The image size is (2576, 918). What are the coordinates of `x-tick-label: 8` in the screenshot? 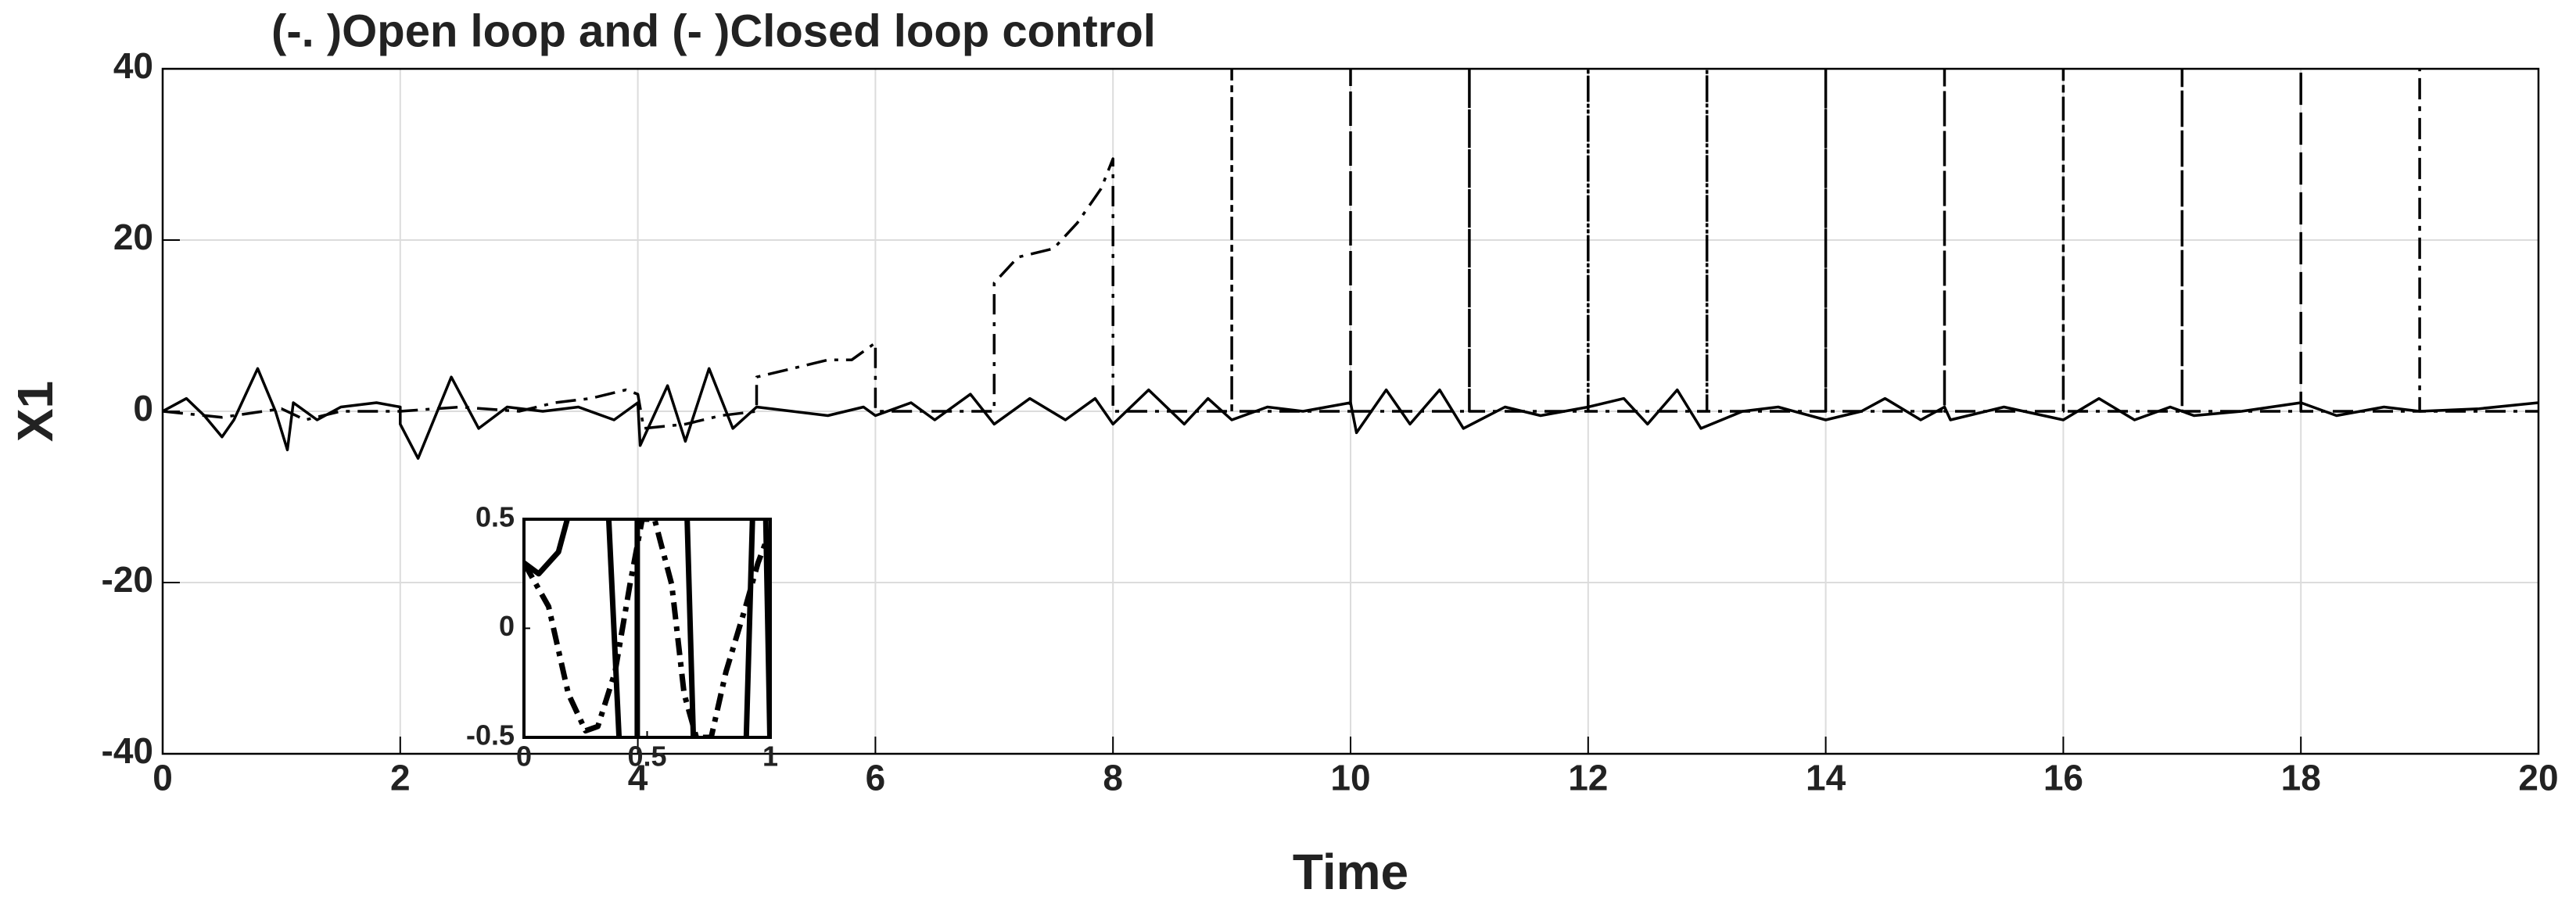 It's located at (1113, 778).